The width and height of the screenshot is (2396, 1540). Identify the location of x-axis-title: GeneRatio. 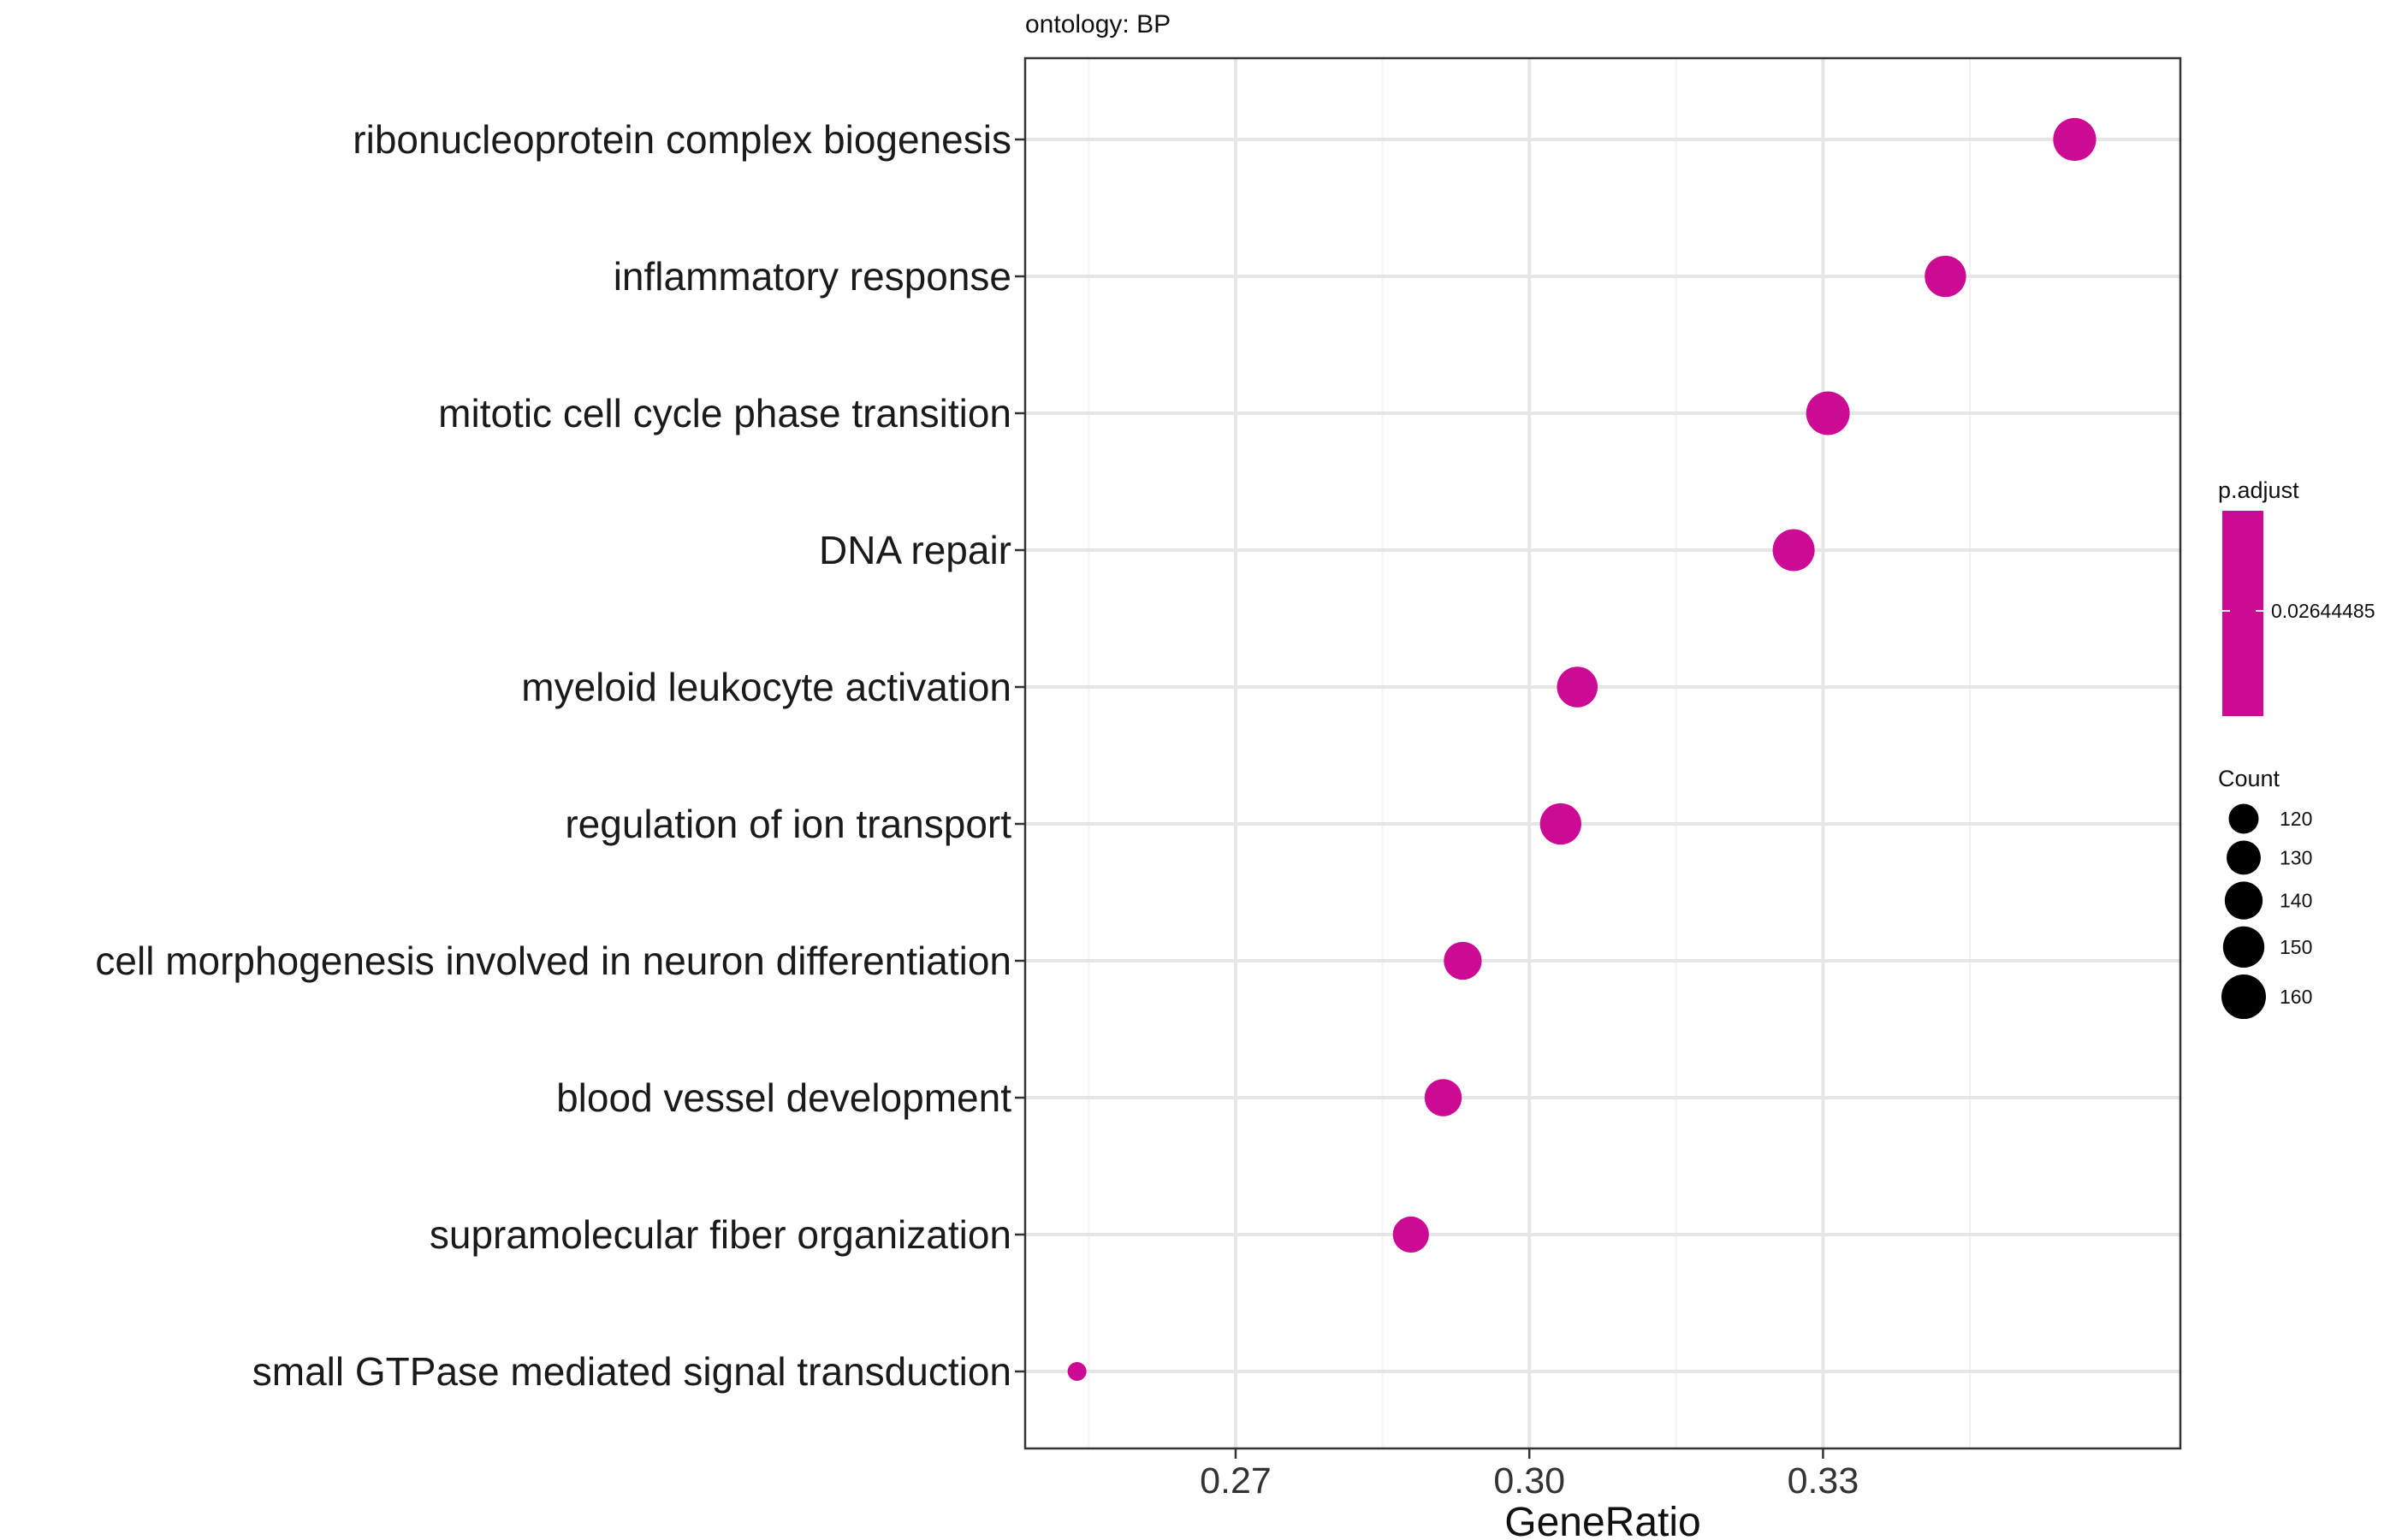
(1602, 1520).